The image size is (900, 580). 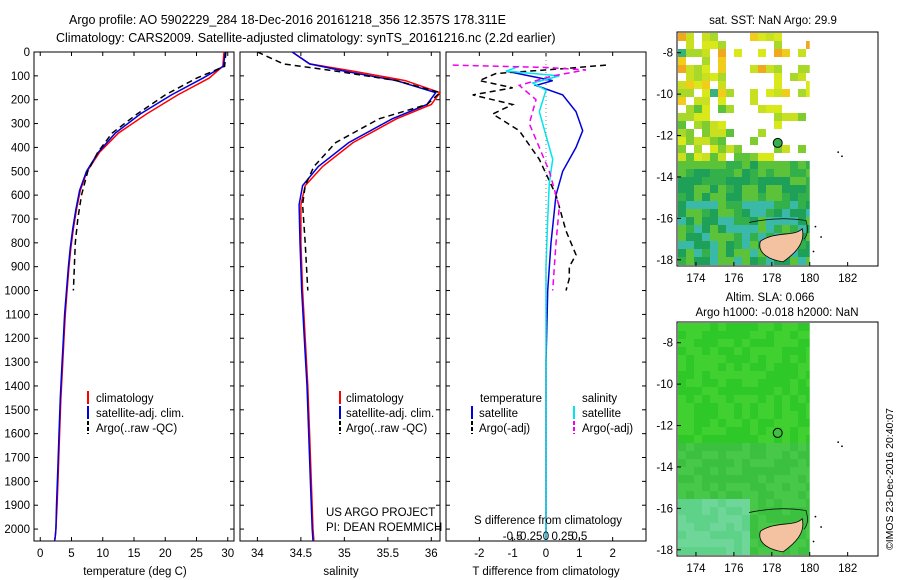 What do you see at coordinates (668, 54) in the screenshot?
I see `y-tick-label: -8` at bounding box center [668, 54].